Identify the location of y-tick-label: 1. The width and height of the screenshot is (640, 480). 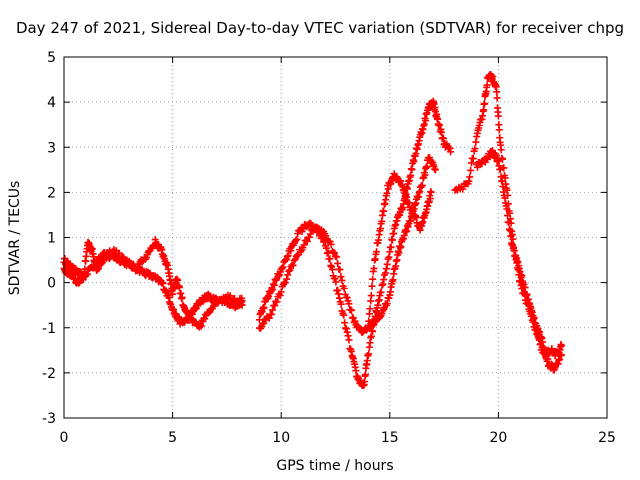
(51, 239).